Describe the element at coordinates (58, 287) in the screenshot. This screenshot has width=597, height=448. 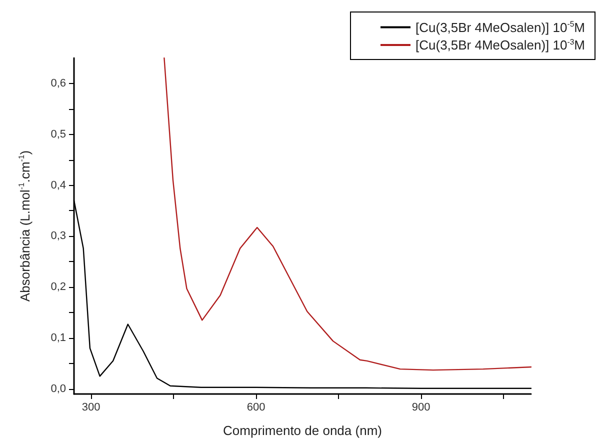
I see `y-tick-label: 0,2` at that location.